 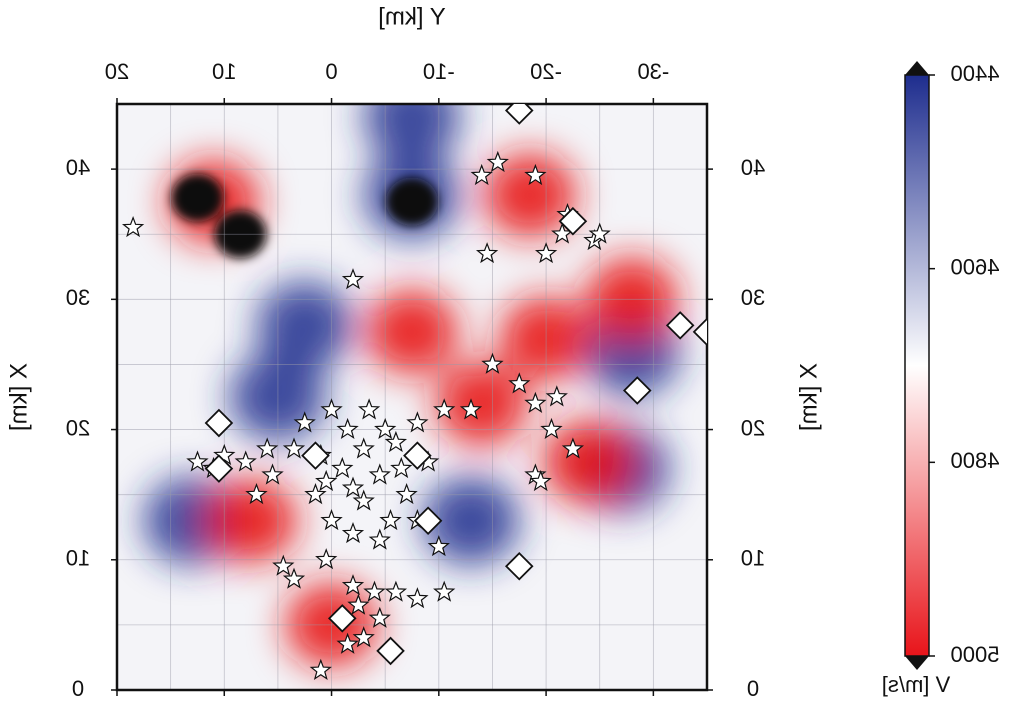 I want to click on y-axis-title-left-group: X [km], so click(x=18, y=397).